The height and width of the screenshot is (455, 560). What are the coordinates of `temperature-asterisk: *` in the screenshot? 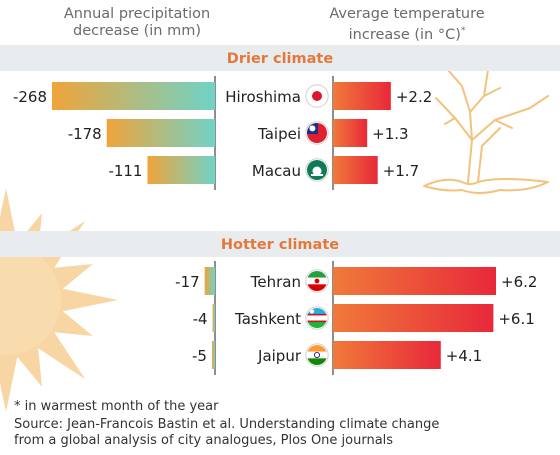 It's located at (463, 31).